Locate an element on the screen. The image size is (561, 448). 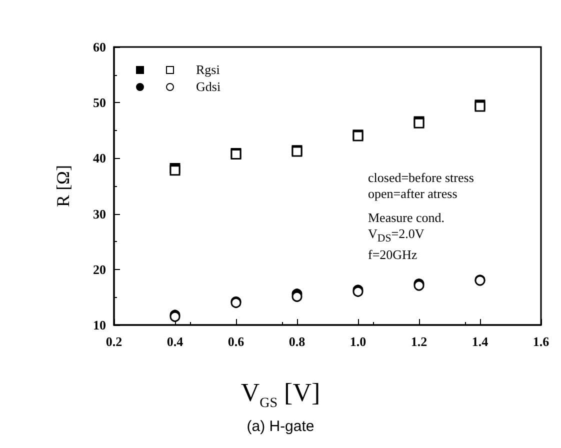
y-tick-label: 40 is located at coordinates (99, 158).